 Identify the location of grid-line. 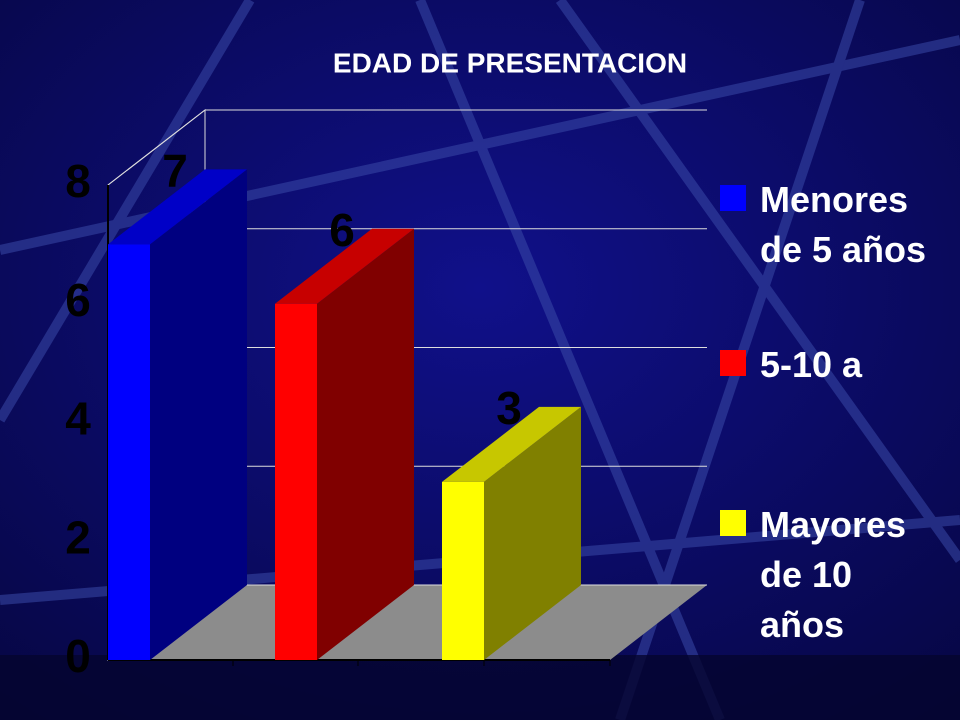
(156, 147).